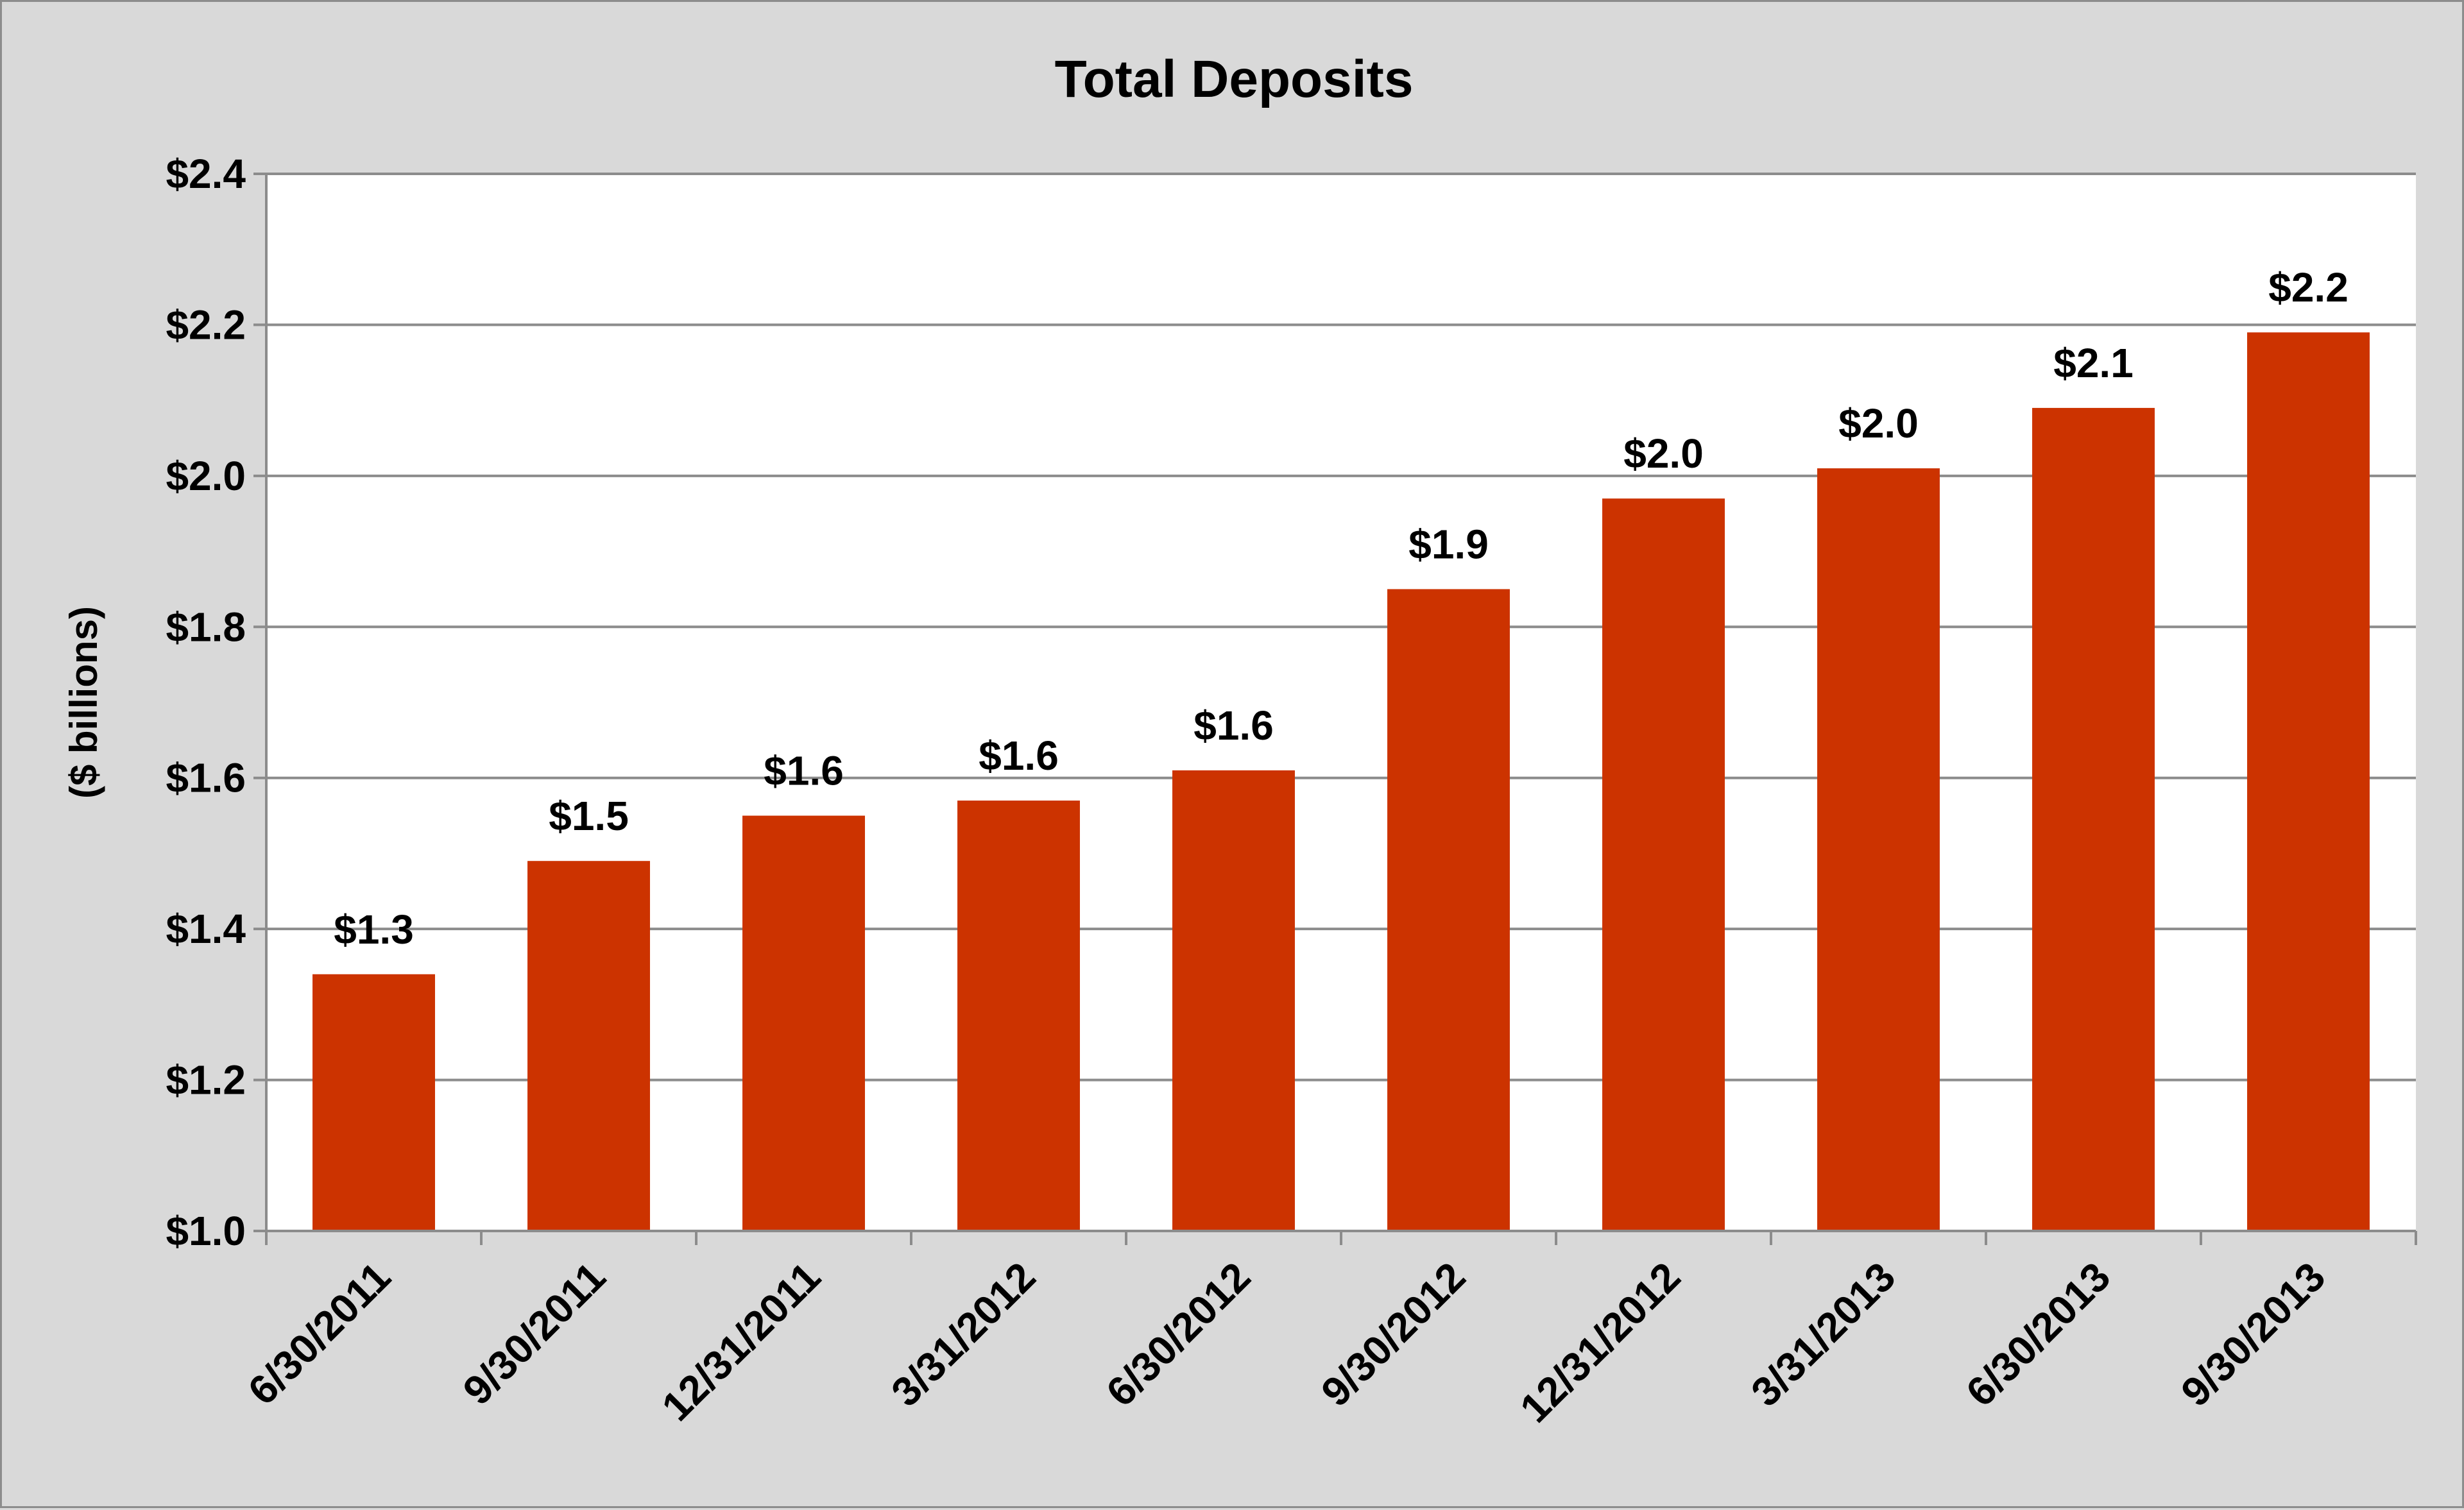 This screenshot has width=2464, height=1510. I want to click on x-tick-label: 9/30/2012, so click(1393, 1334).